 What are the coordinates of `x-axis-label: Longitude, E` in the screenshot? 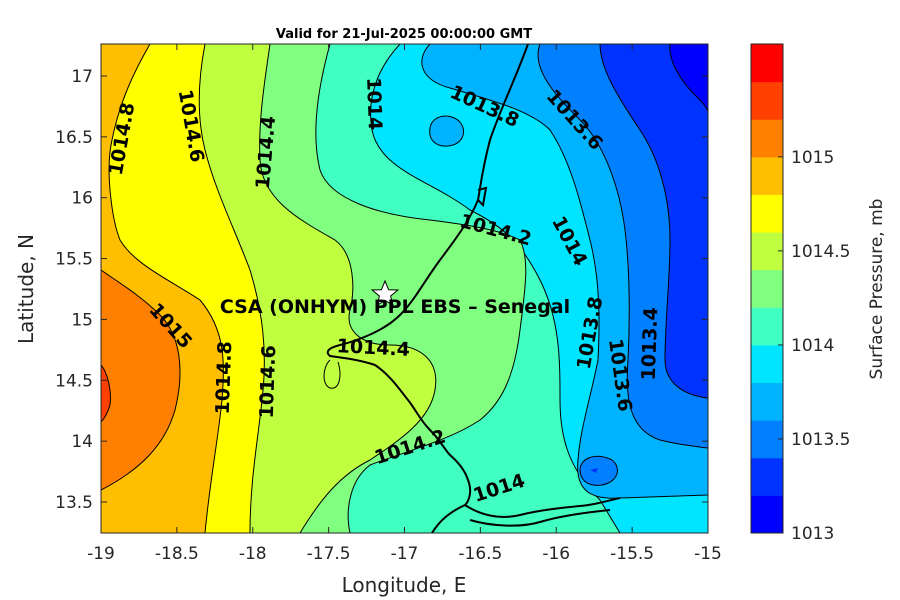 It's located at (404, 585).